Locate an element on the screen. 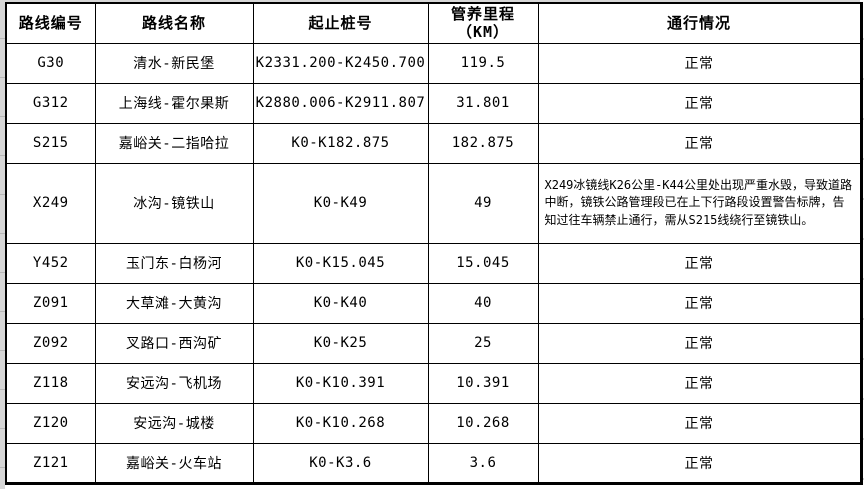  table-row-g30: G30 清水-新民堡 K2331.200-K2450.700 119.5 正常 is located at coordinates (433, 63).